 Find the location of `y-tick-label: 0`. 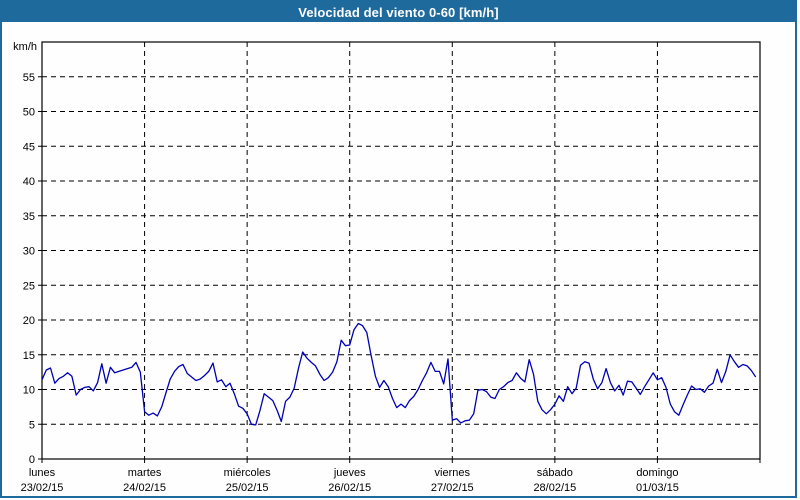

y-tick-label: 0 is located at coordinates (32, 460).